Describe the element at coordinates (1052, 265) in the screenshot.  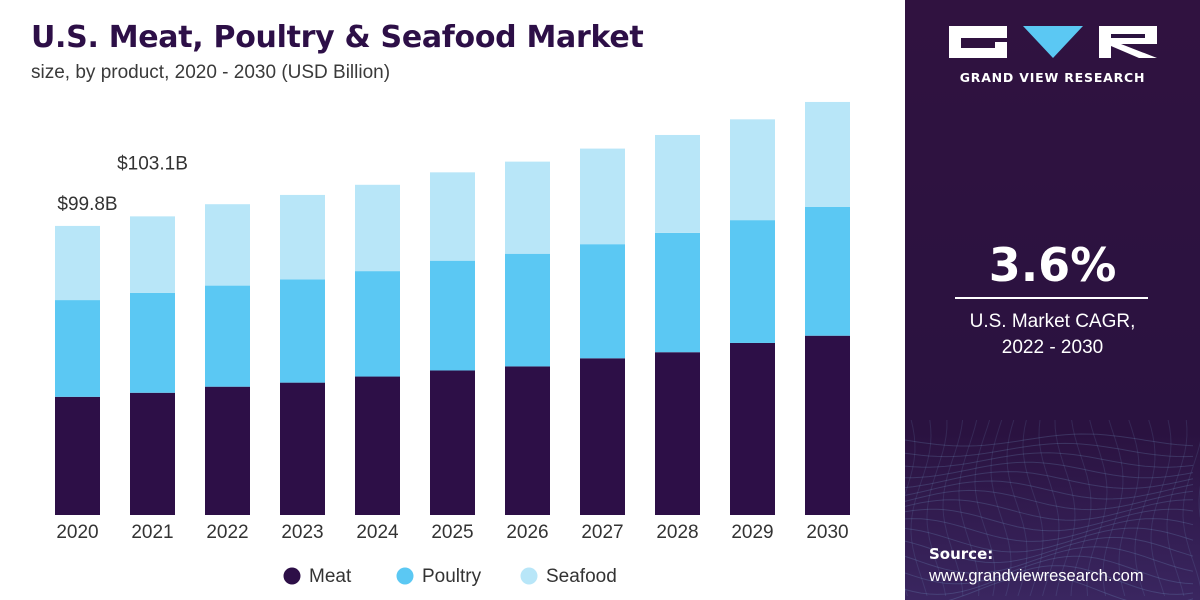
I see `cagr-value: 3.6%` at that location.